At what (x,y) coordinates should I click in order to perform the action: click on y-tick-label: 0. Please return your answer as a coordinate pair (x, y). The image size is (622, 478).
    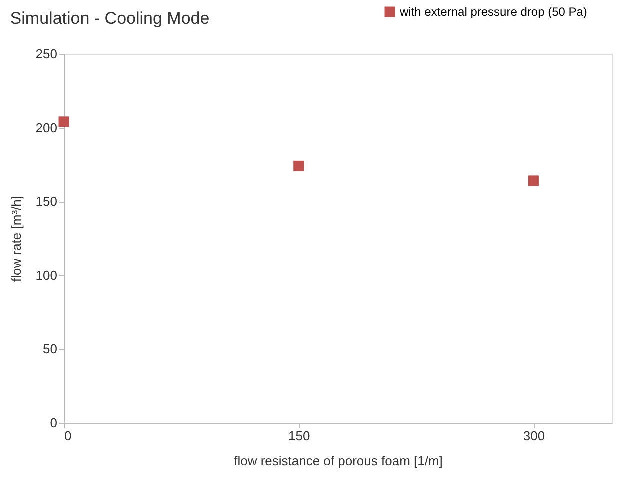
    Looking at the image, I should click on (54, 423).